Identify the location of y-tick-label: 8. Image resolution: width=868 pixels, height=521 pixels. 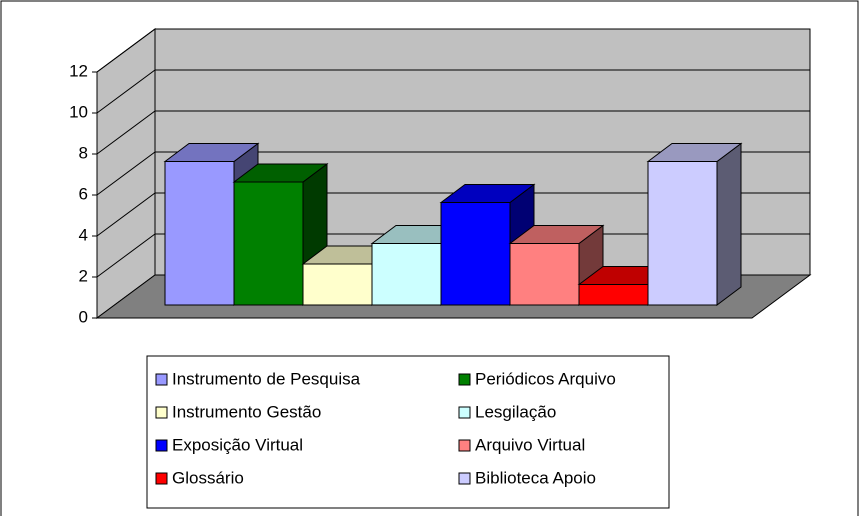
(83, 152).